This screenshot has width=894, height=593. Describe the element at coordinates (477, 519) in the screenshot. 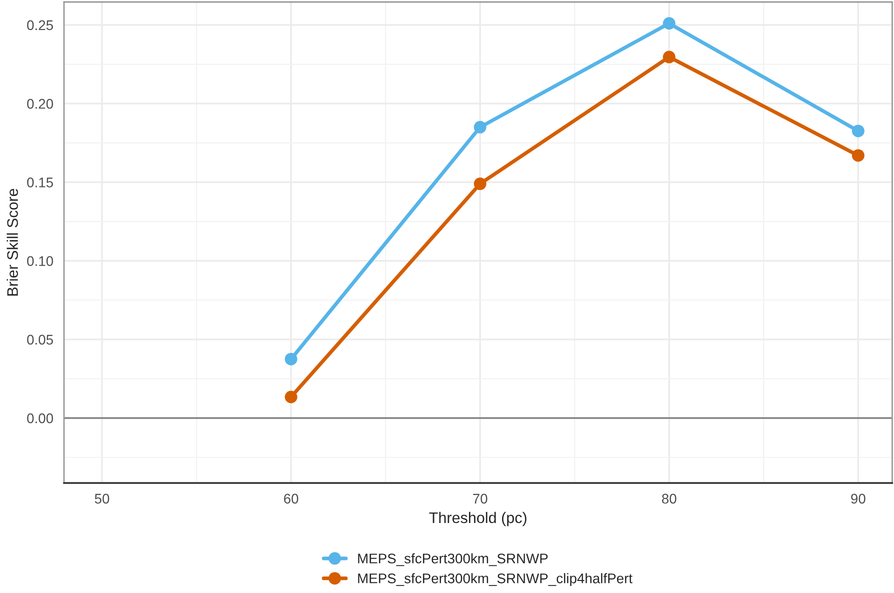

I see `x-axis-title: Threshold (pc)` at that location.